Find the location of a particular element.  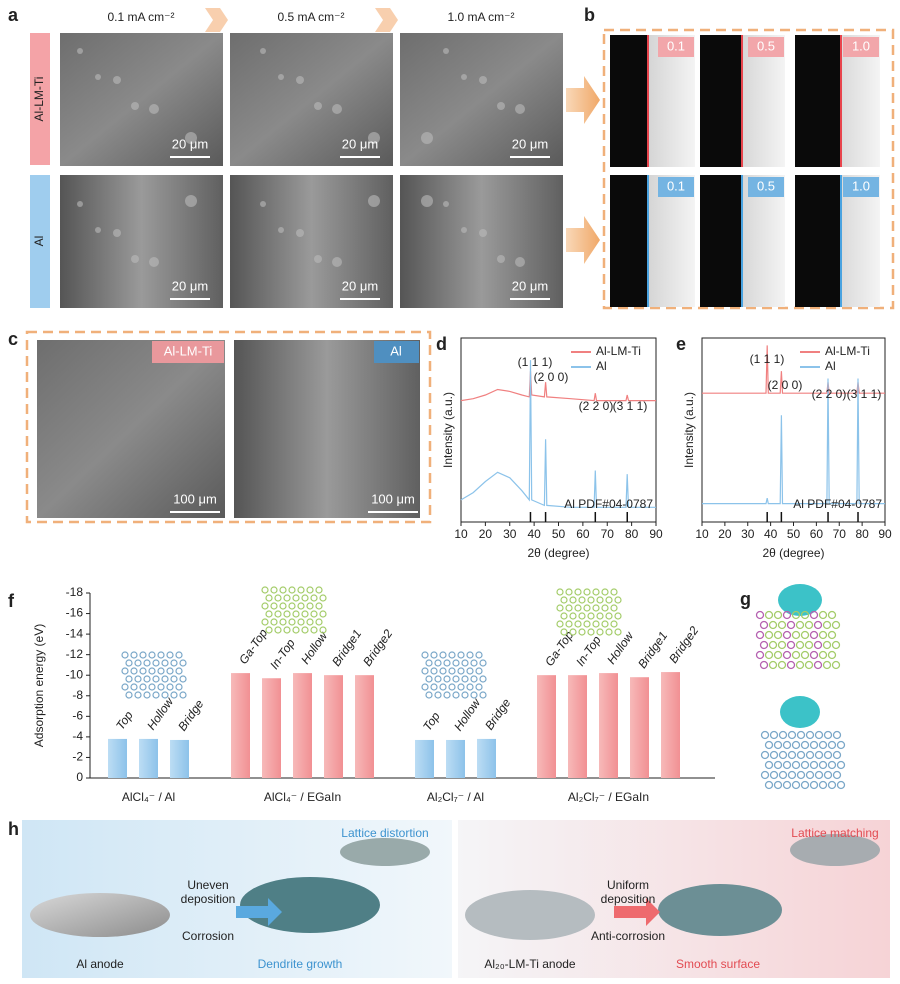

y-tick-label: -12 is located at coordinates (75, 654).